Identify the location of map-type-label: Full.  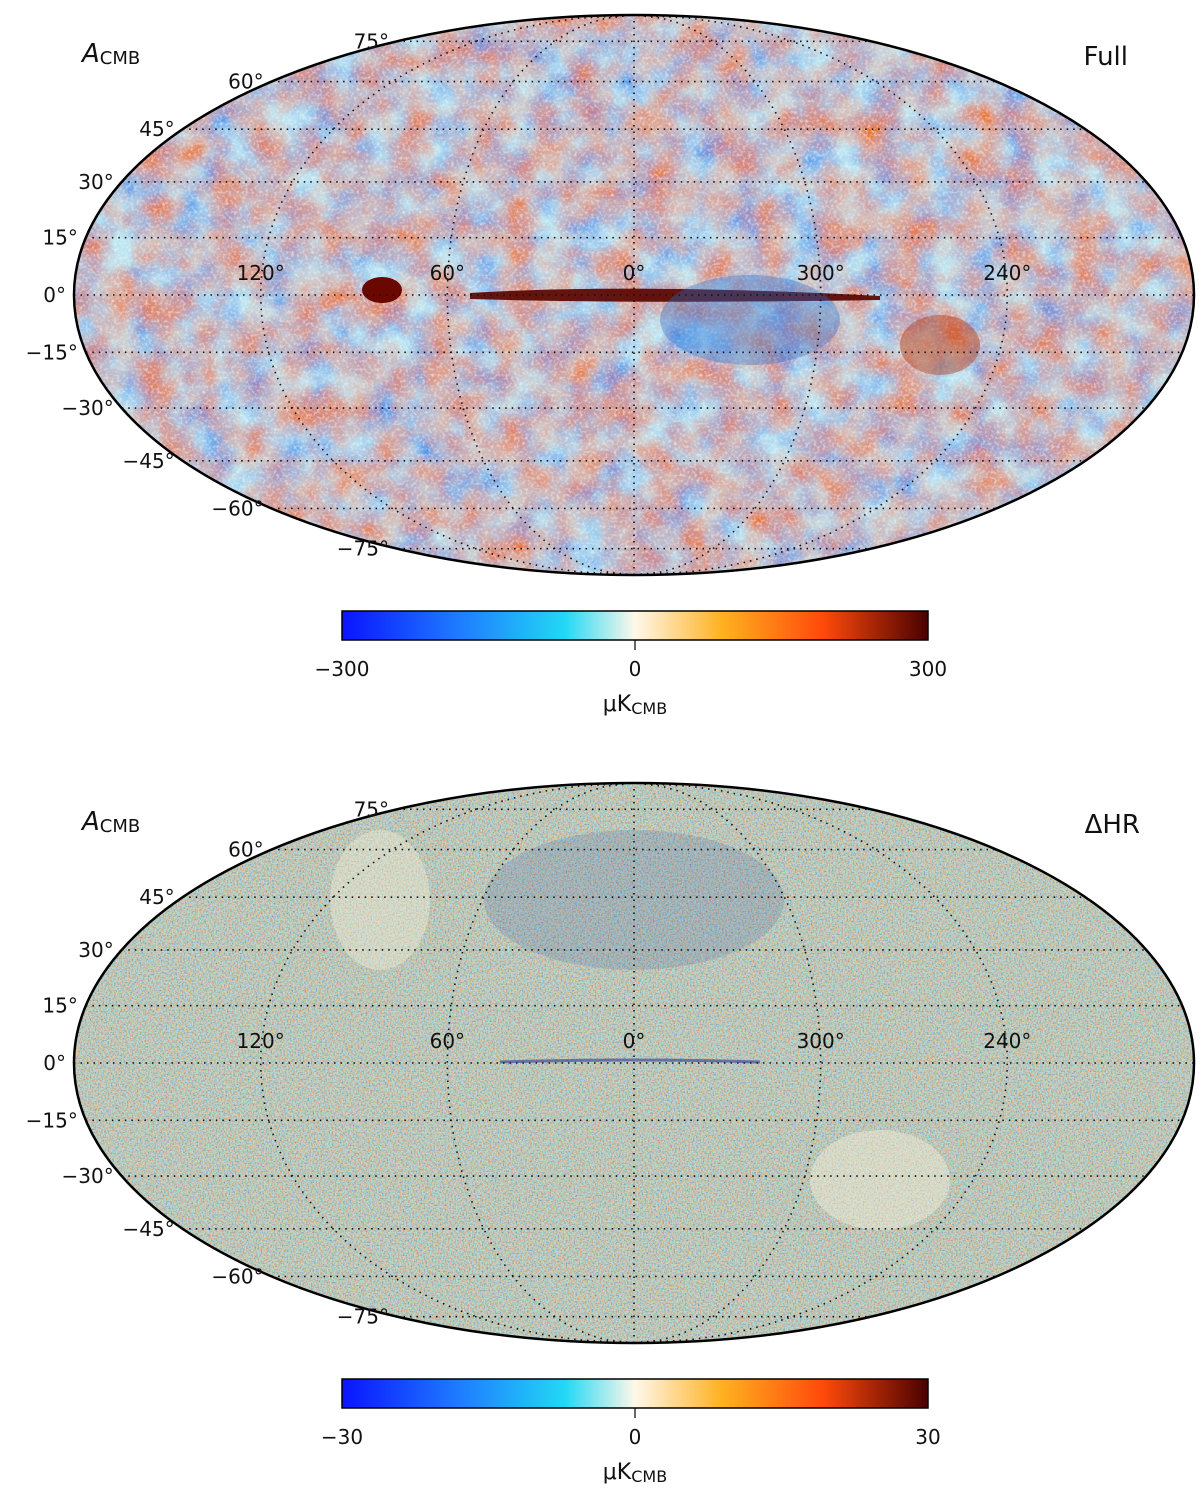
(1106, 57).